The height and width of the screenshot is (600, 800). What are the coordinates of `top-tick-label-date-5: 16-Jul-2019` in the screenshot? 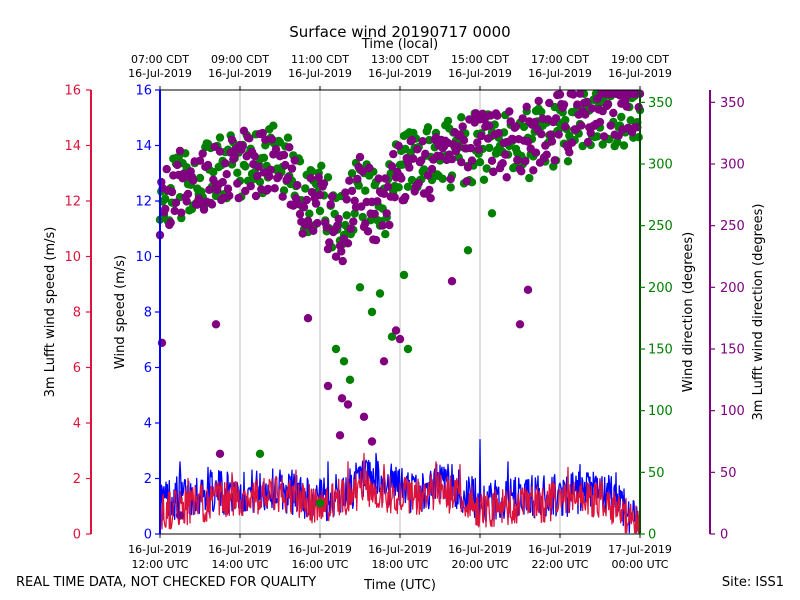 It's located at (560, 73).